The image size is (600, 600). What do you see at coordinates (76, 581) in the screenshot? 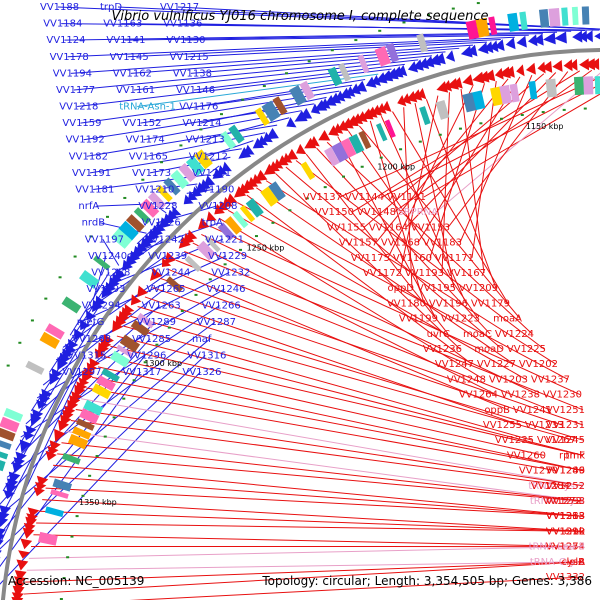
I see `accession-text: Accession: NC_005139` at bounding box center [76, 581].